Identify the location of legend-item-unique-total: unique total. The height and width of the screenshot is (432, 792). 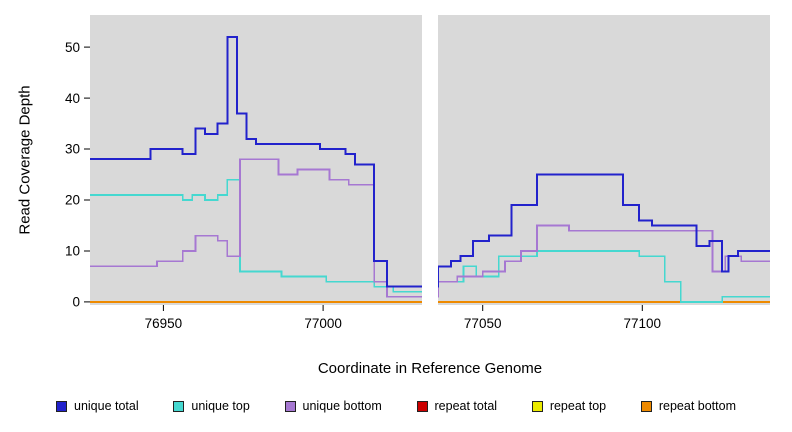
(97, 406).